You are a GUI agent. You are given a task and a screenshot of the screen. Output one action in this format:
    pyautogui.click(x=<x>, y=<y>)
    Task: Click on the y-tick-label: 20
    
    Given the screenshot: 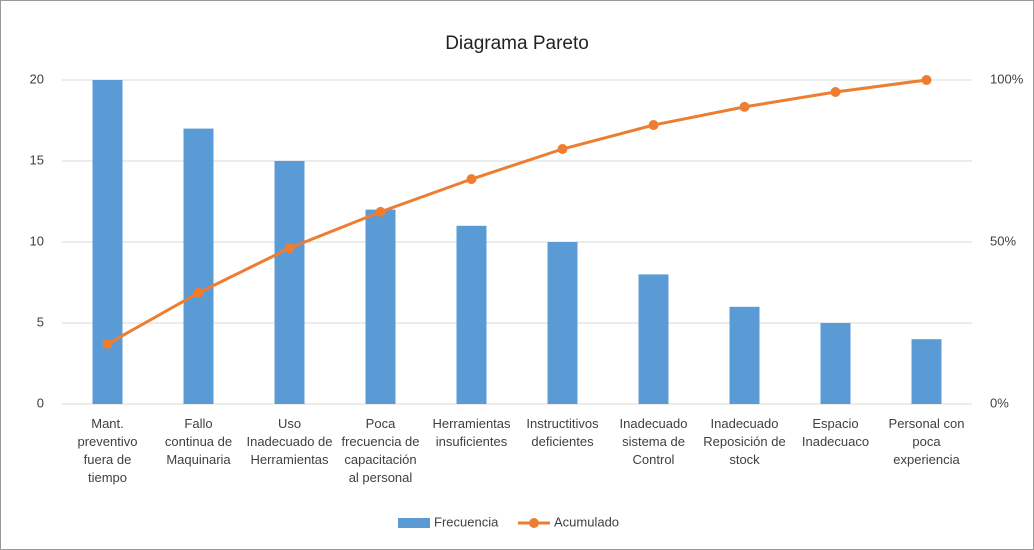 What is the action you would take?
    pyautogui.click(x=37, y=78)
    